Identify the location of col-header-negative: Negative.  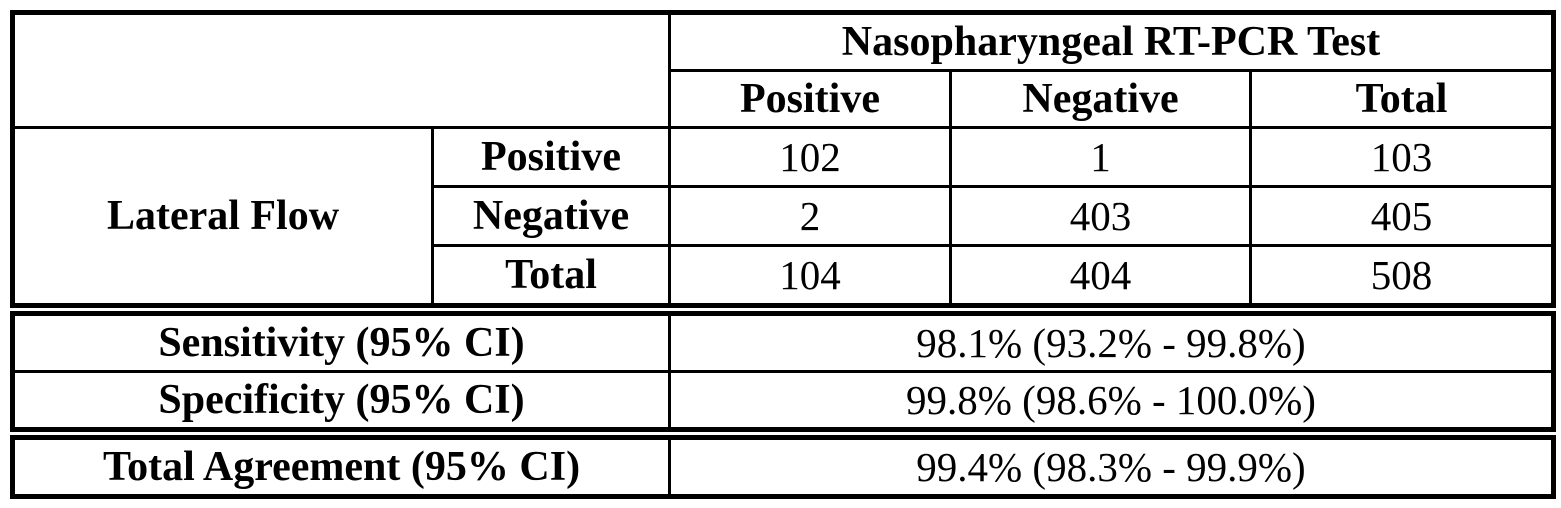
(1100, 99).